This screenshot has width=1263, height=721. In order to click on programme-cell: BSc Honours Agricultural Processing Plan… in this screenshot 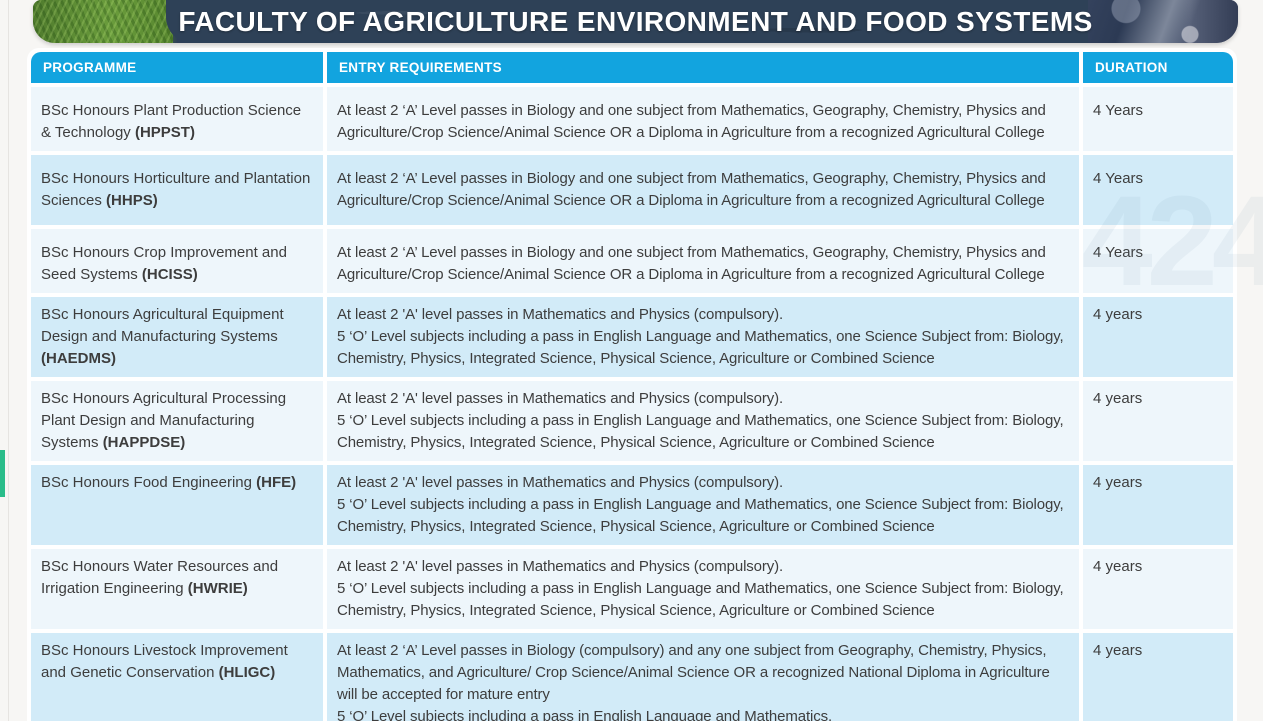, I will do `click(177, 421)`.